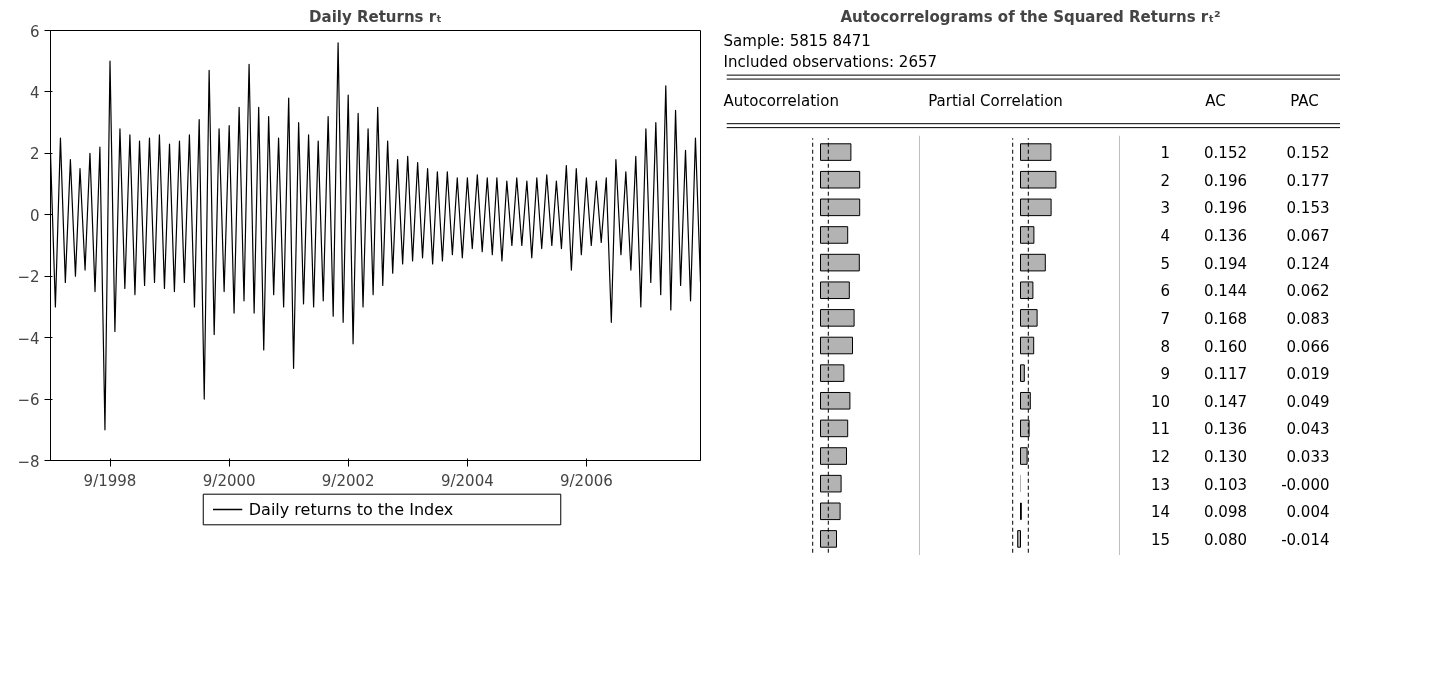  What do you see at coordinates (1305, 484) in the screenshot?
I see `data-label: -0.000` at bounding box center [1305, 484].